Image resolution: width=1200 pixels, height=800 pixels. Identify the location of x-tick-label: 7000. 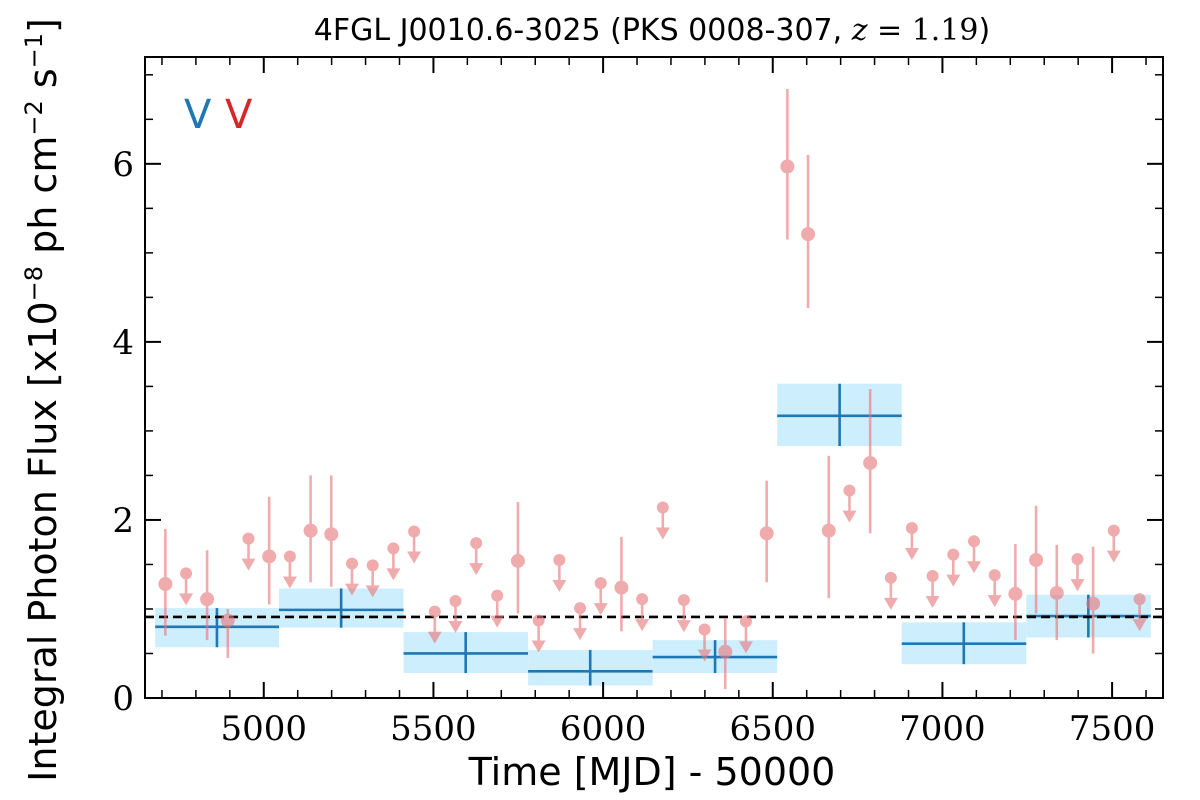
(942, 729).